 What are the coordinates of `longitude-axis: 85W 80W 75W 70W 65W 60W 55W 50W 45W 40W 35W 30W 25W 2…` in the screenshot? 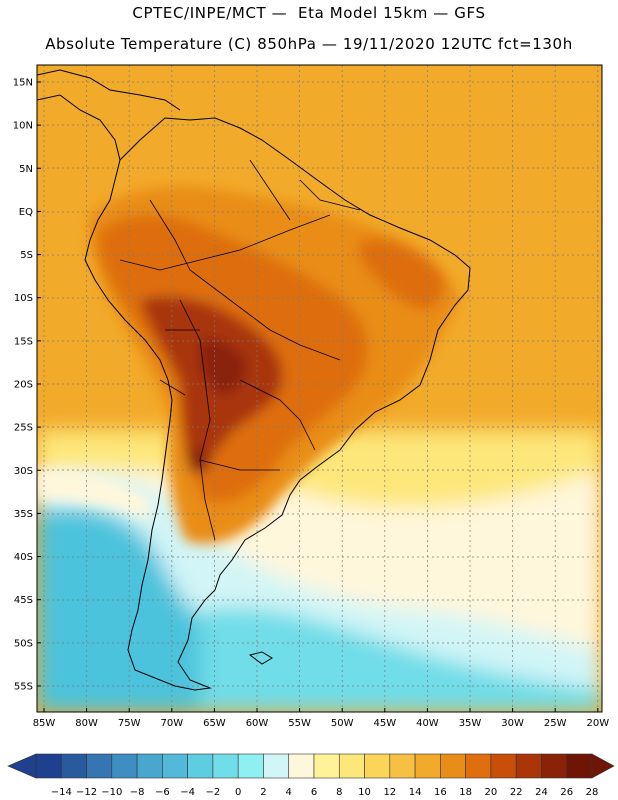 It's located at (321, 718).